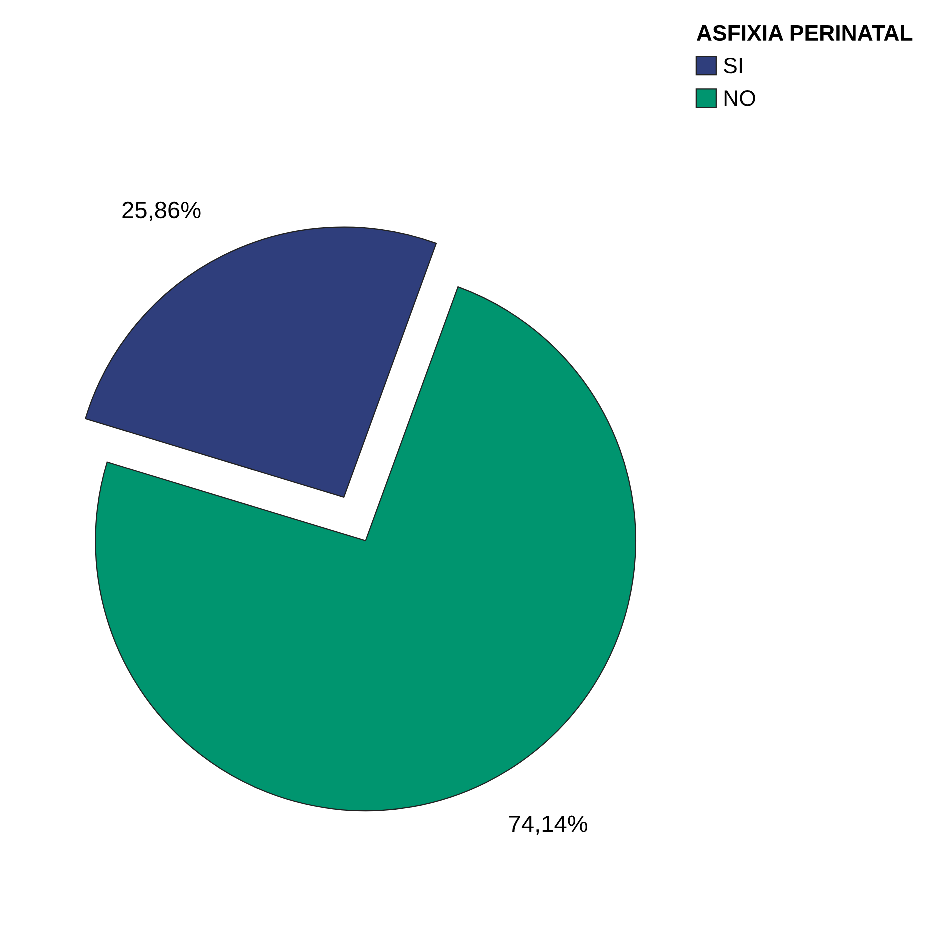 The image size is (938, 949). What do you see at coordinates (549, 826) in the screenshot?
I see `data-label: 74,14%` at bounding box center [549, 826].